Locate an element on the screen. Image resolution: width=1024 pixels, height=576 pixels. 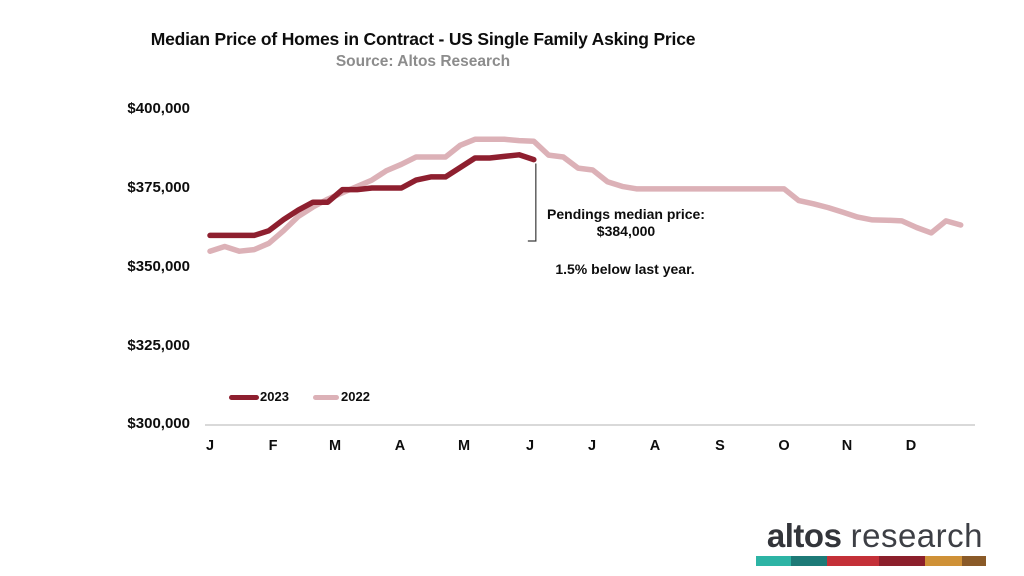
x-axis-label-apr: A is located at coordinates (400, 446).